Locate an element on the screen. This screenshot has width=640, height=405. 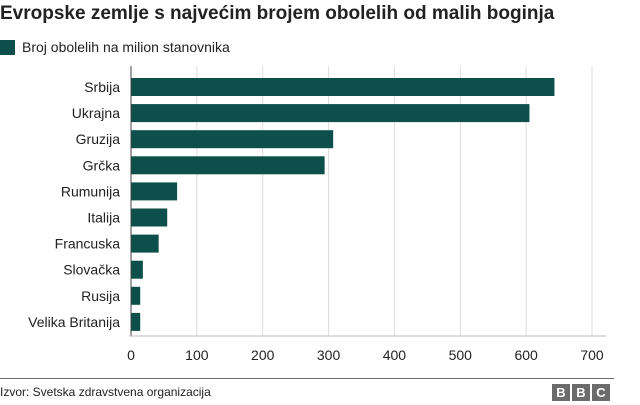
x-tick-label: 100 is located at coordinates (197, 355).